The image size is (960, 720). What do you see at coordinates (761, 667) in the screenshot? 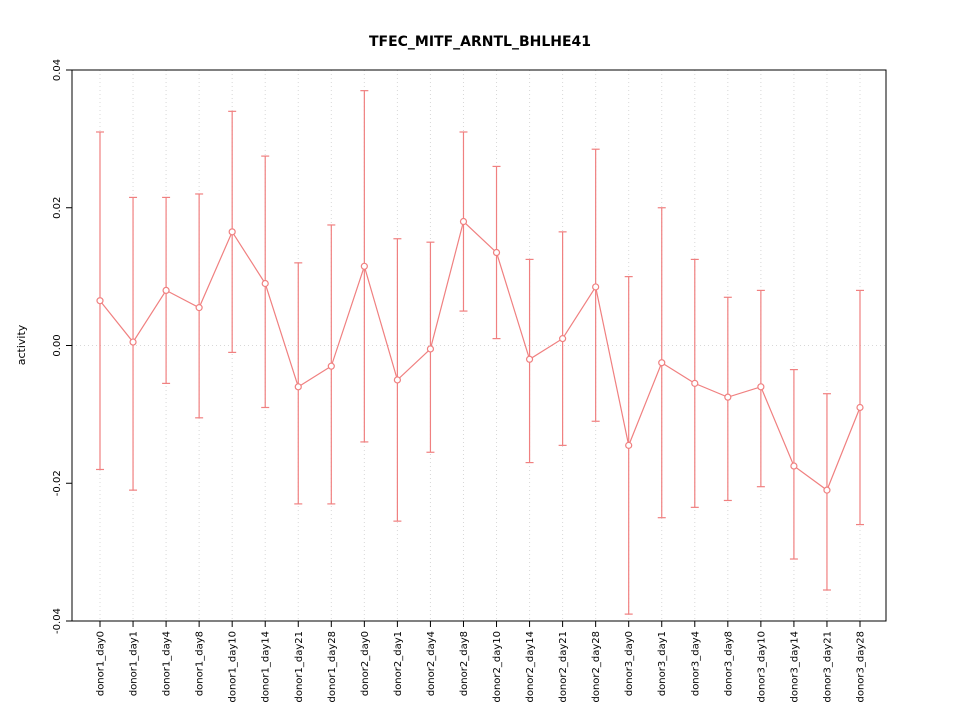
I see `x-tick-label: donor3_day10` at bounding box center [761, 667].